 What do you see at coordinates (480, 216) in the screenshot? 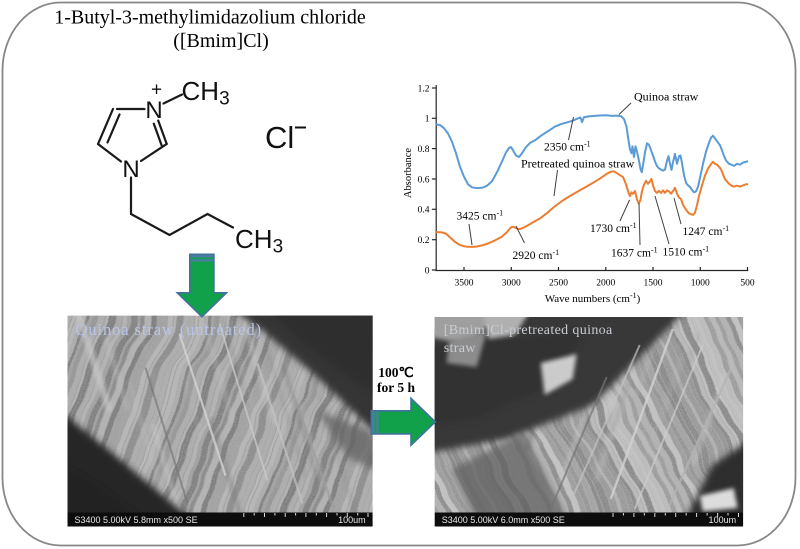
I see `svg-text: 3425 cm-1` at bounding box center [480, 216].